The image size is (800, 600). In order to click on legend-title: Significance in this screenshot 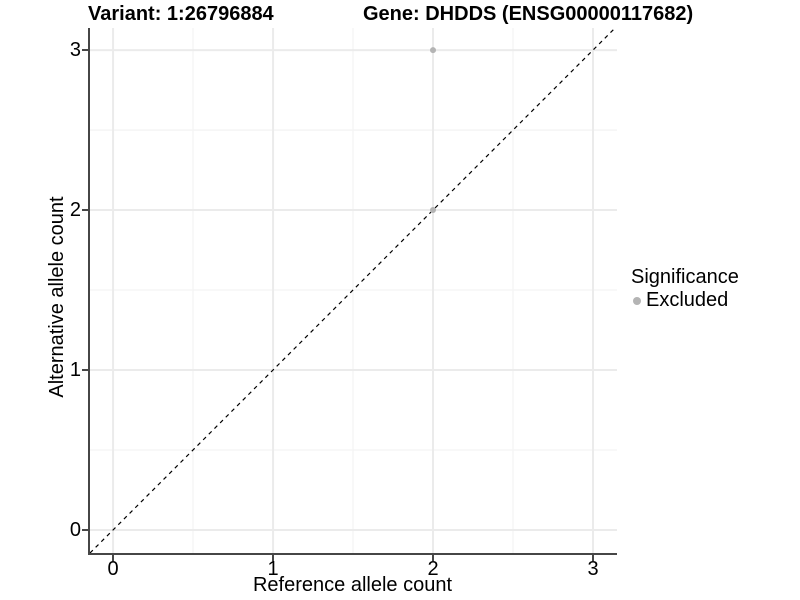, I will do `click(685, 277)`.